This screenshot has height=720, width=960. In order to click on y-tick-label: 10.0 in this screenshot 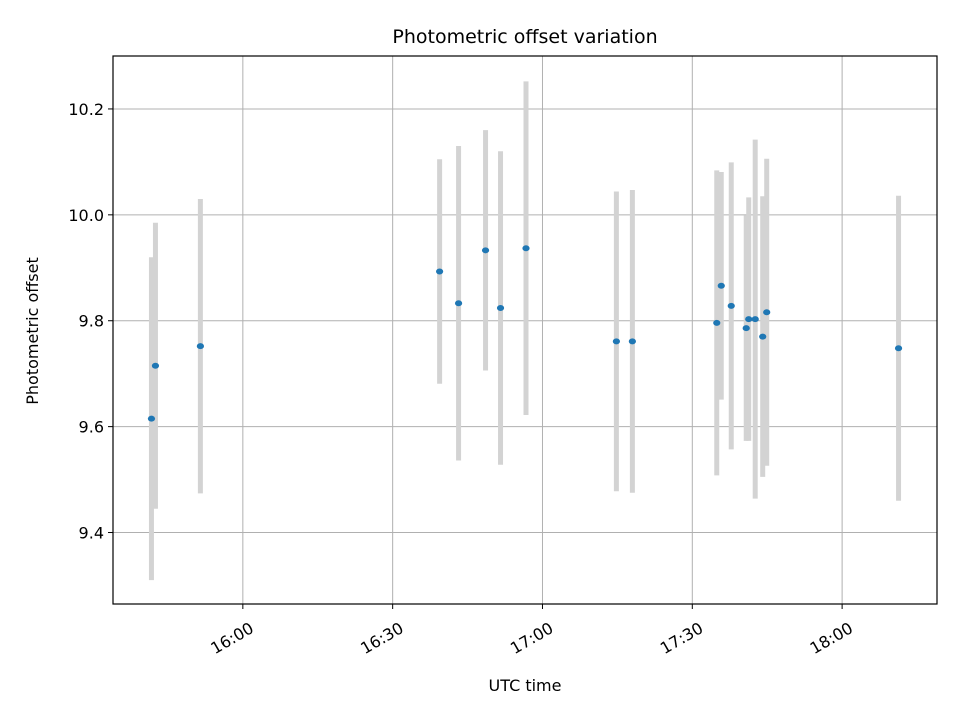, I will do `click(86, 215)`.